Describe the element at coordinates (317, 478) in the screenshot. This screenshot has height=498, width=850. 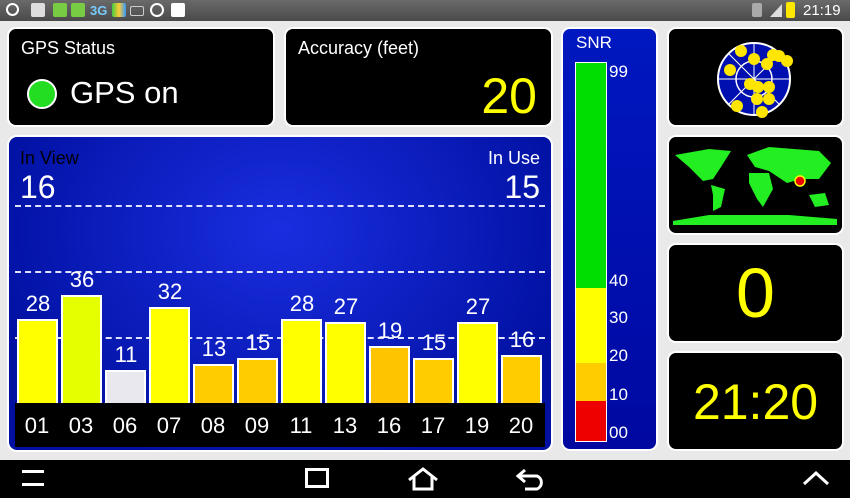
I see `recent-apps-icon` at that location.